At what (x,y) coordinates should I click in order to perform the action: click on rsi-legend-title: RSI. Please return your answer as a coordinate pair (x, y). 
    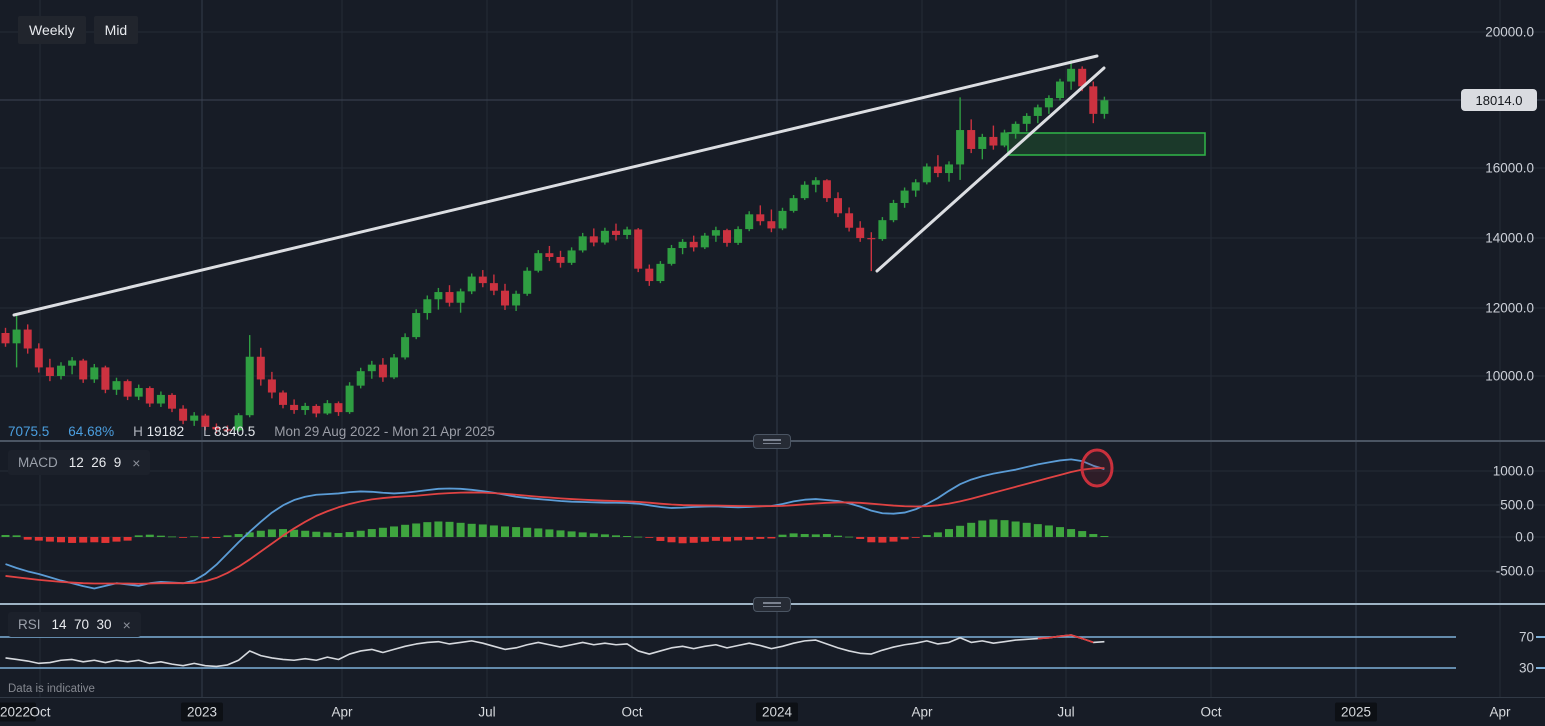
    Looking at the image, I should click on (29, 624).